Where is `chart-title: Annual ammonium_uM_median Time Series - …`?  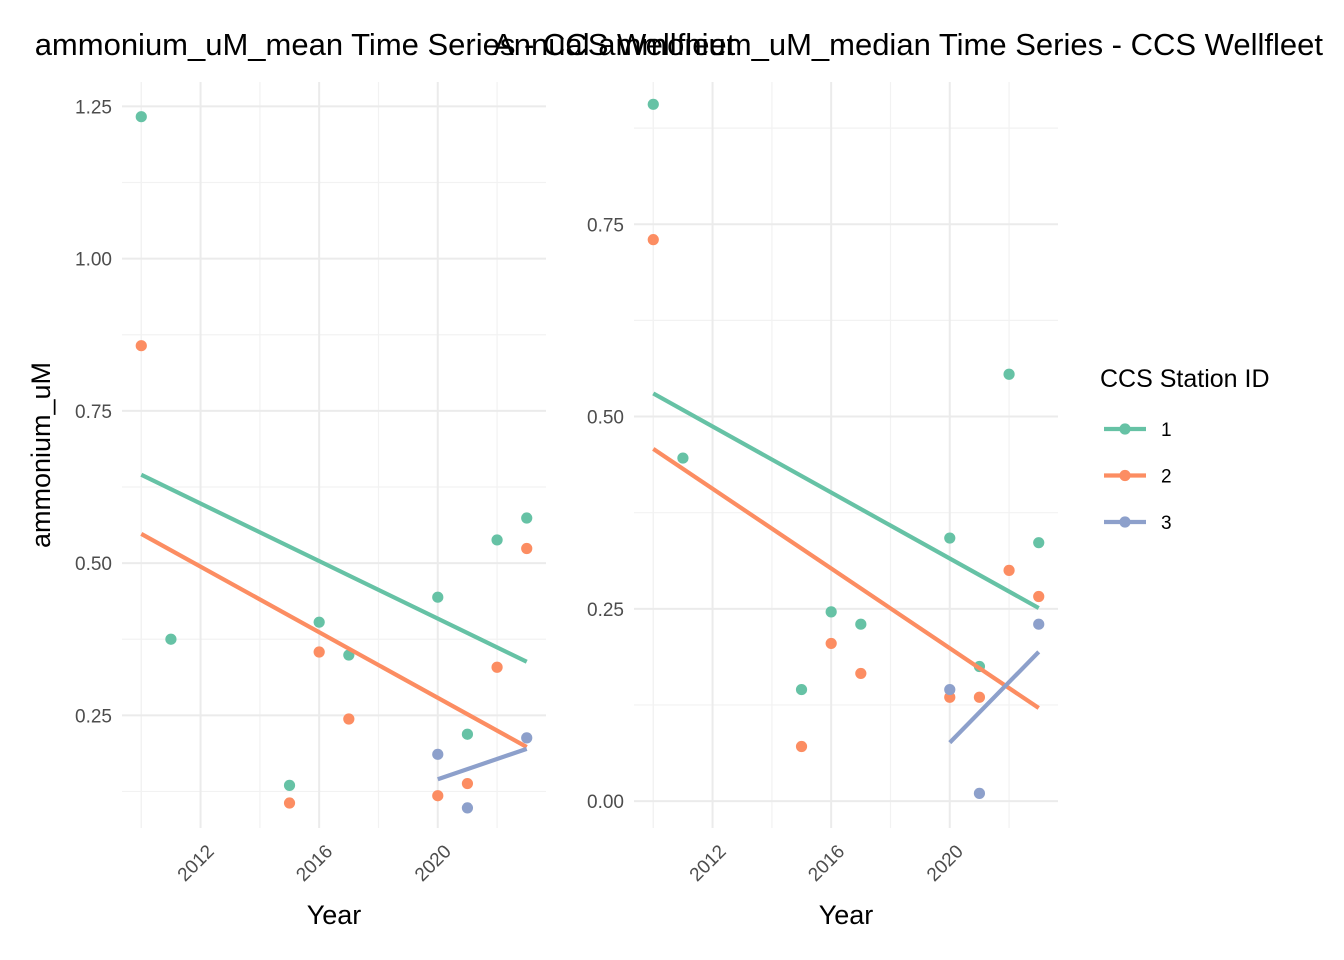
chart-title: Annual ammonium_uM_median Time Series - … is located at coordinates (908, 44).